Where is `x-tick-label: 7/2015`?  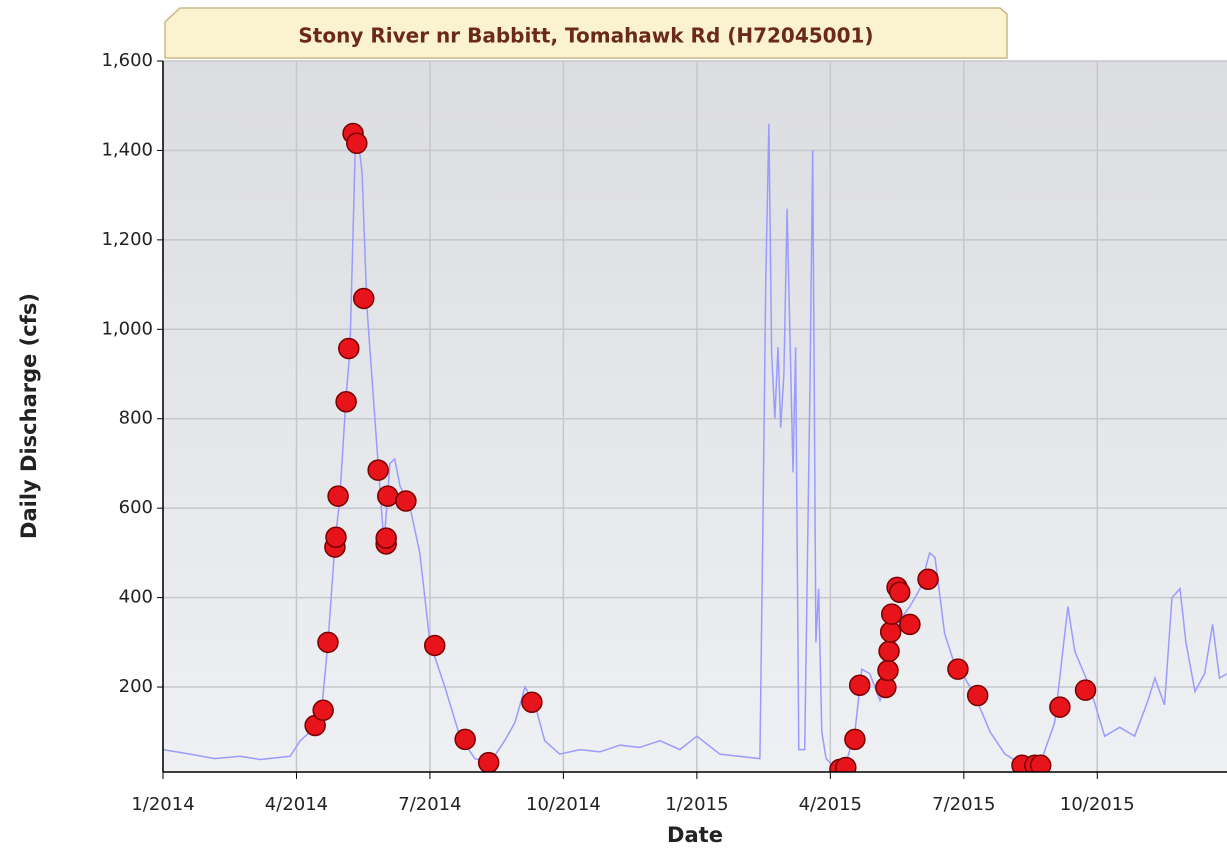 x-tick-label: 7/2015 is located at coordinates (963, 804).